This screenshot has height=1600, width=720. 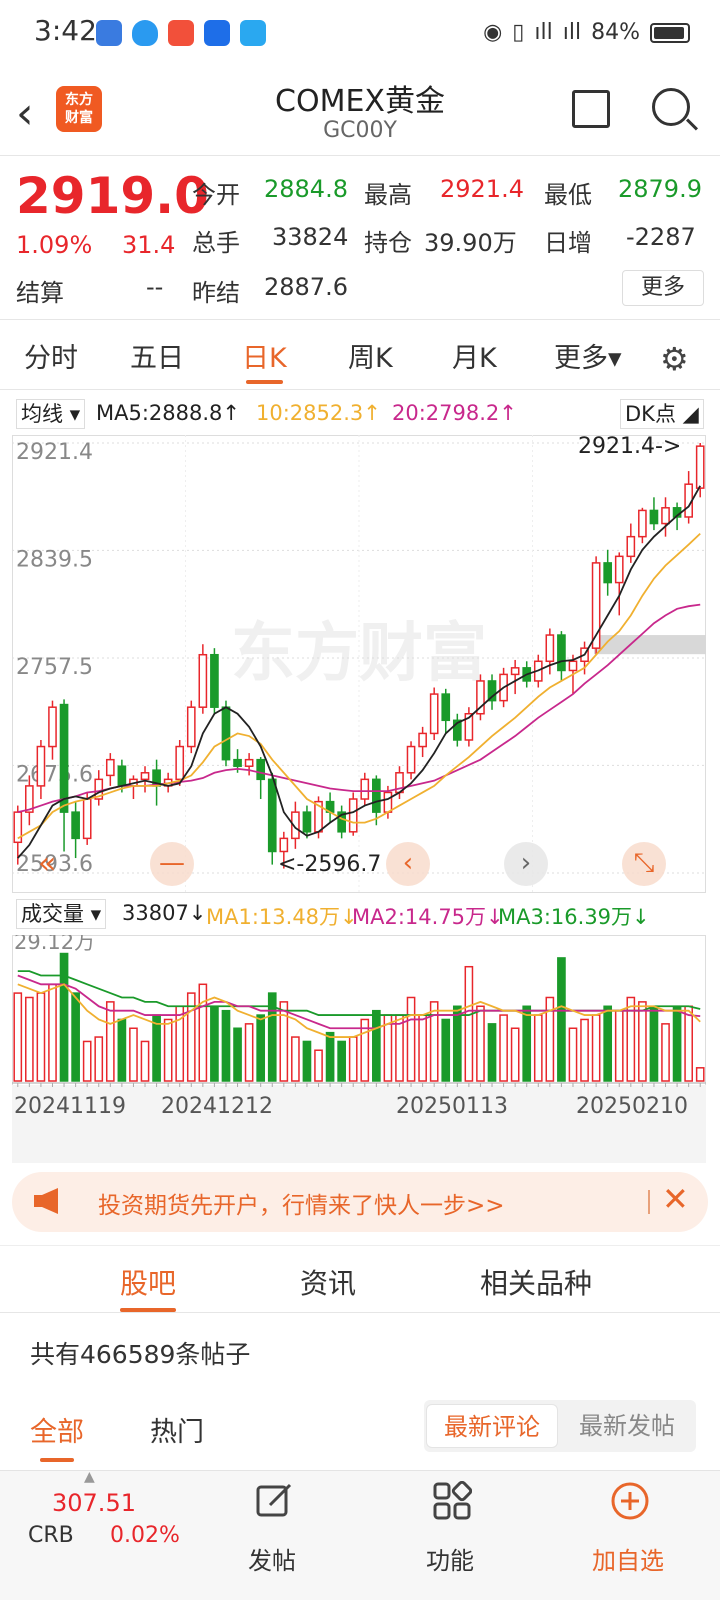 What do you see at coordinates (51, 358) in the screenshot?
I see `tab-intraday: 分时` at bounding box center [51, 358].